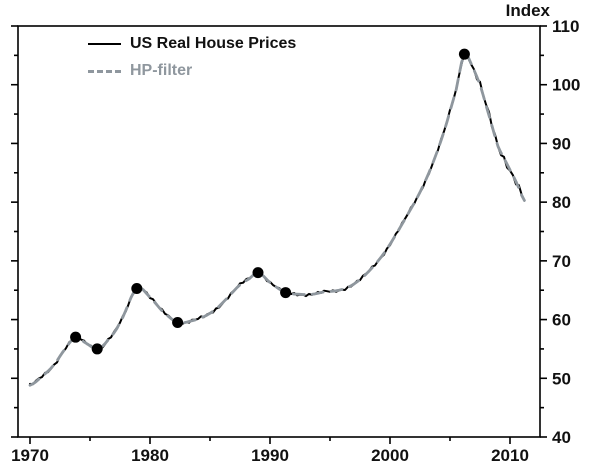  Describe the element at coordinates (104, 71) in the screenshot. I see `legend-line-sample-hp-filter` at that location.